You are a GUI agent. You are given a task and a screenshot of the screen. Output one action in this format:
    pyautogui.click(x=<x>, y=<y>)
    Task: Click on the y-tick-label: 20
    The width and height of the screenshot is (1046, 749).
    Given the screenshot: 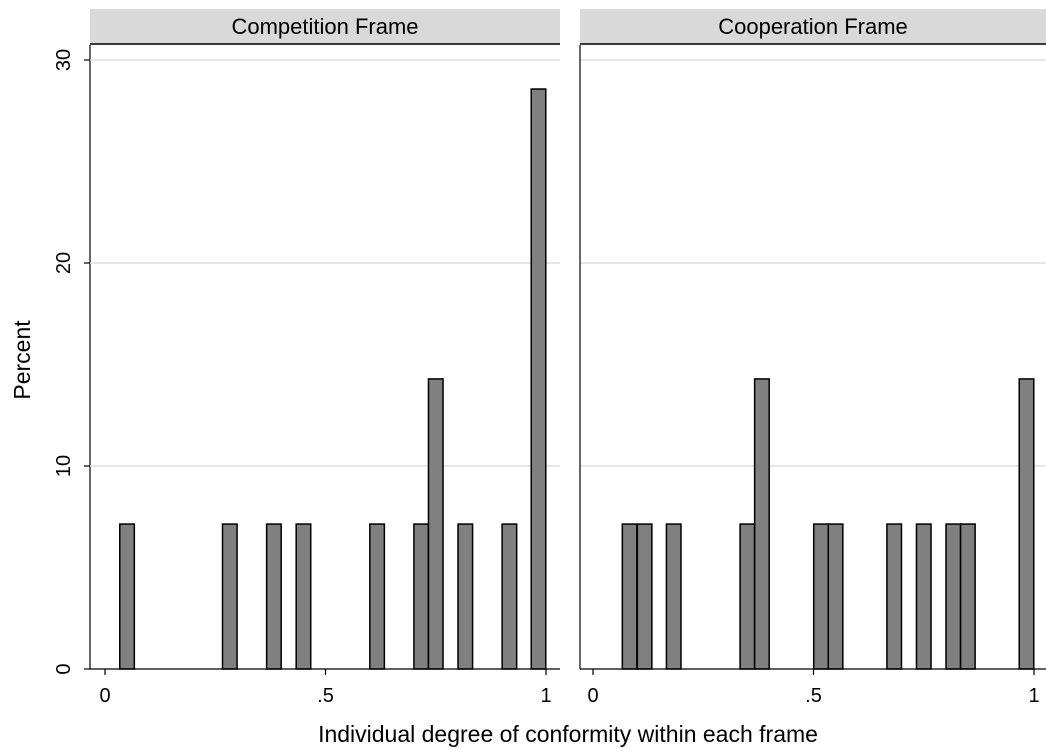 What is the action you would take?
    pyautogui.click(x=64, y=263)
    